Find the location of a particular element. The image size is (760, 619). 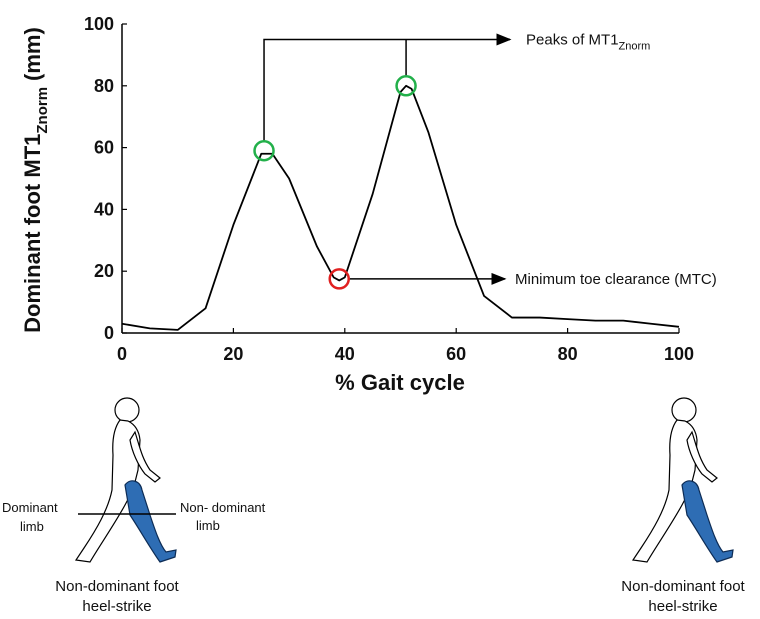

y-label-sub: Znorm is located at coordinates (42, 110).